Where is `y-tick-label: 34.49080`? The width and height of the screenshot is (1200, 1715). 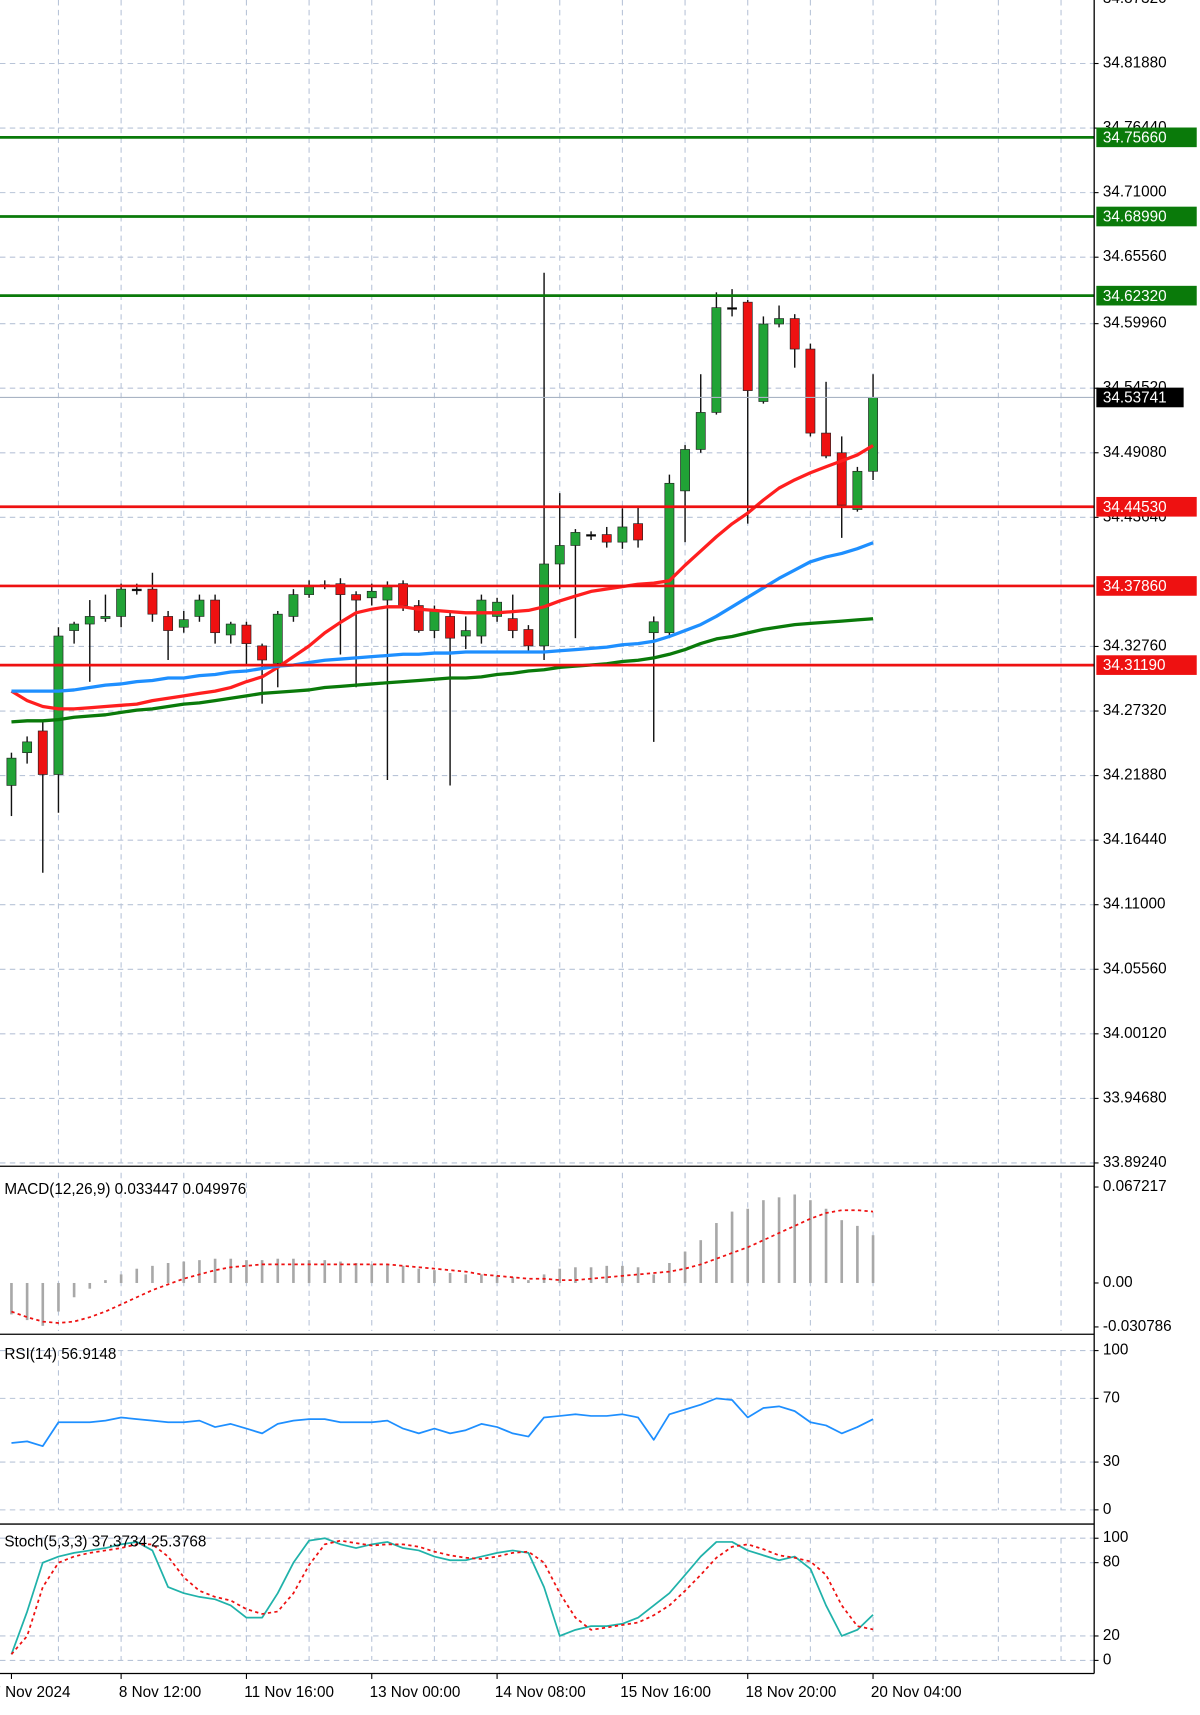
y-tick-label: 34.49080 is located at coordinates (1135, 452).